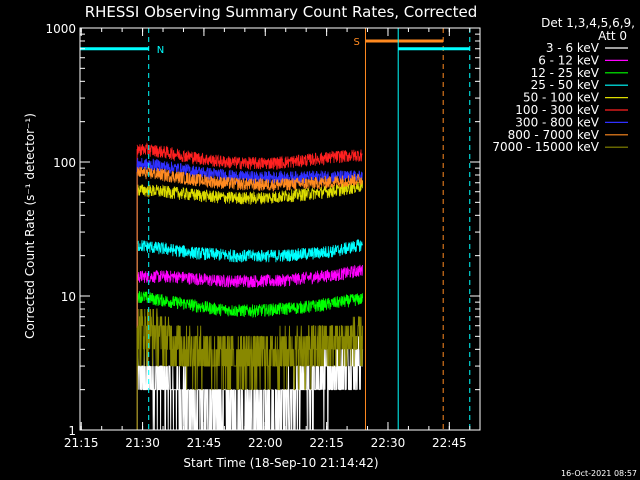 The width and height of the screenshot is (640, 480). What do you see at coordinates (204, 443) in the screenshot?
I see `x-tick-label-2: 21:45` at bounding box center [204, 443].